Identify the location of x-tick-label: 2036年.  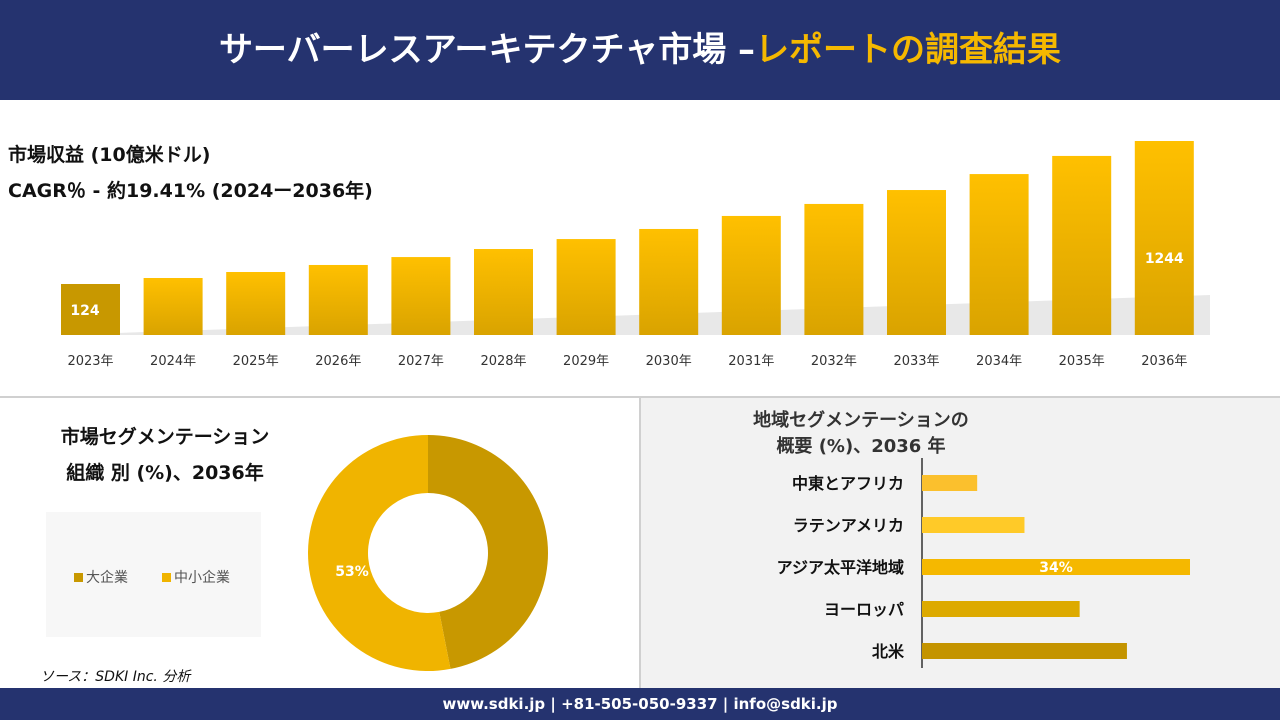
(1164, 361).